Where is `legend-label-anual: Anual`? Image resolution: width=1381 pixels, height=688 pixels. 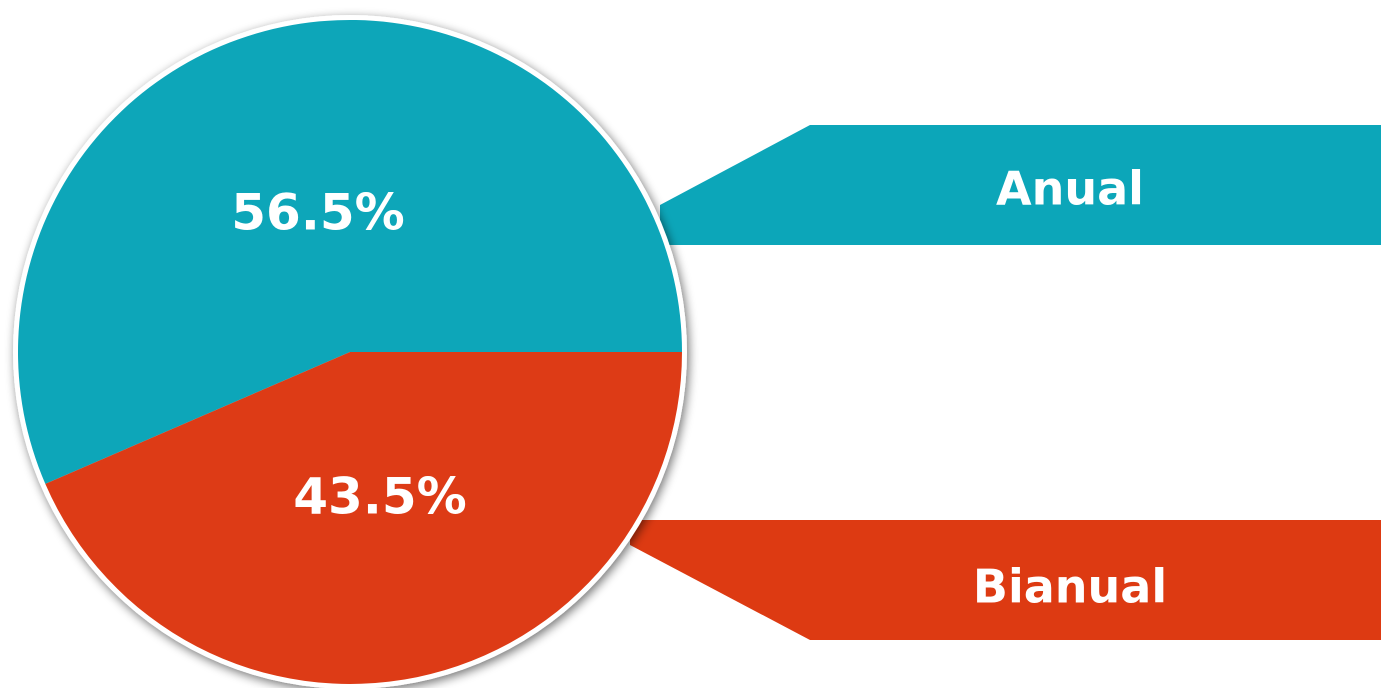
legend-label-anual: Anual is located at coordinates (1070, 189).